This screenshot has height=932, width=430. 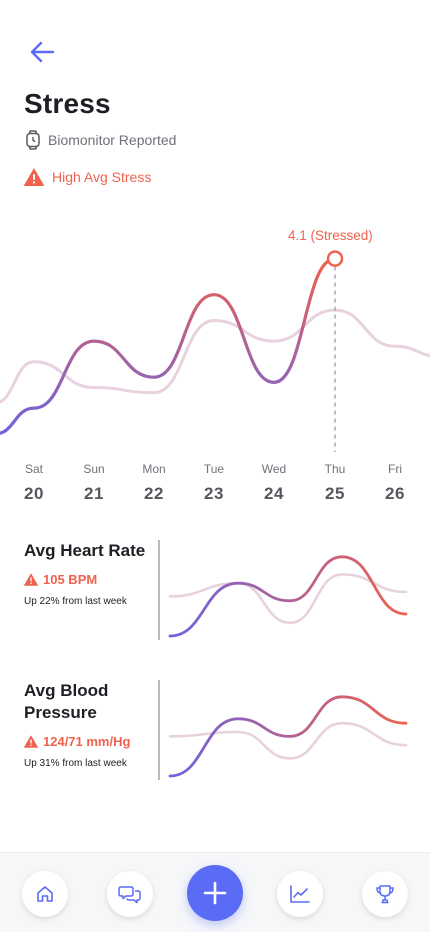 I want to click on day-of-week: Tue, so click(x=214, y=469).